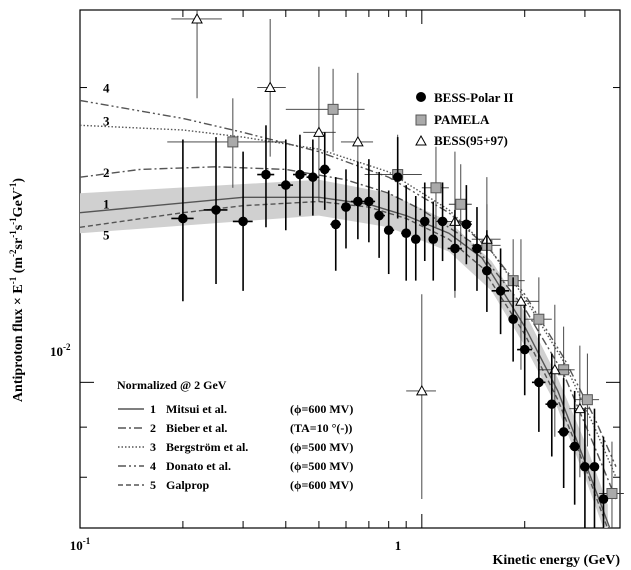  What do you see at coordinates (421, 120) in the screenshot?
I see `legend-marker-pamela` at bounding box center [421, 120].